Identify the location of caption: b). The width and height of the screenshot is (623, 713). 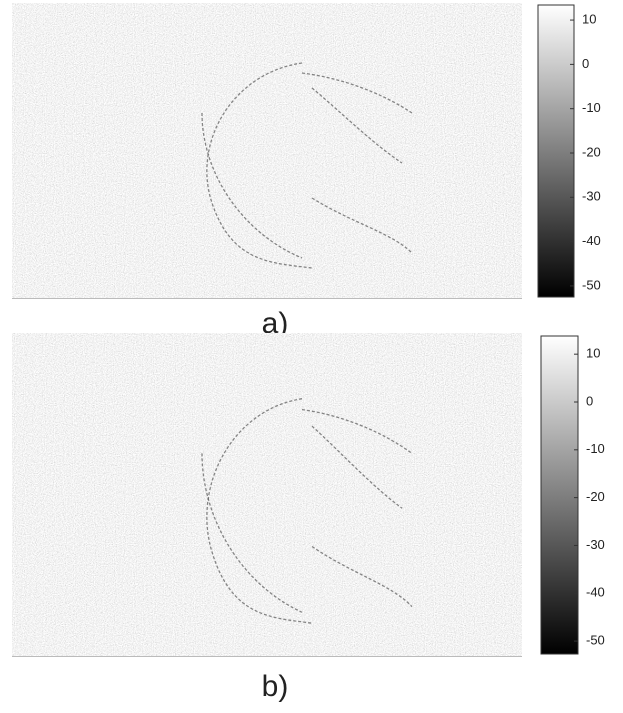
(275, 686).